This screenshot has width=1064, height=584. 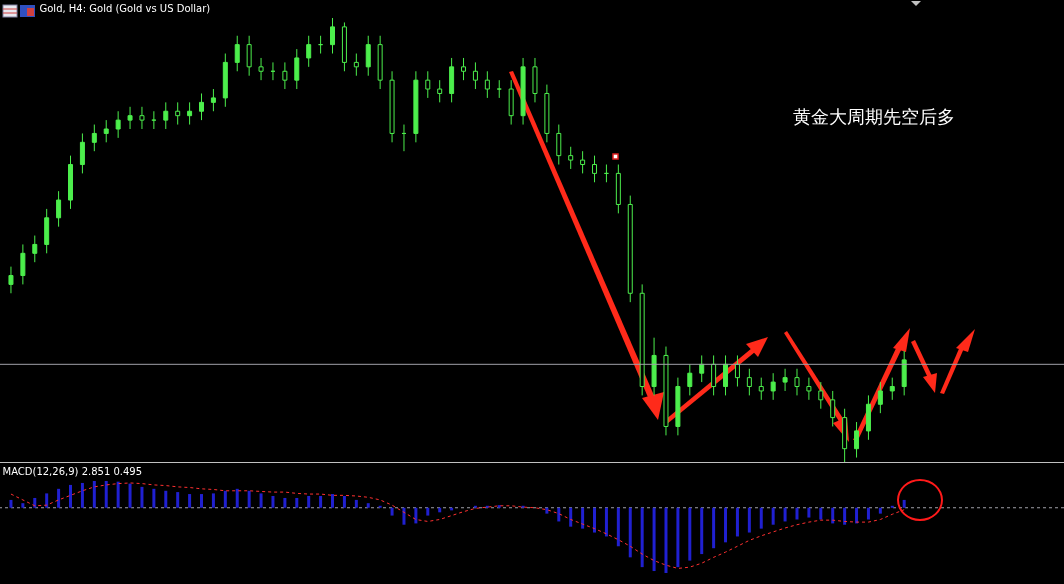 What do you see at coordinates (72, 471) in the screenshot?
I see `chart-title: MACD(12,26,9) 2.851 0.495` at bounding box center [72, 471].